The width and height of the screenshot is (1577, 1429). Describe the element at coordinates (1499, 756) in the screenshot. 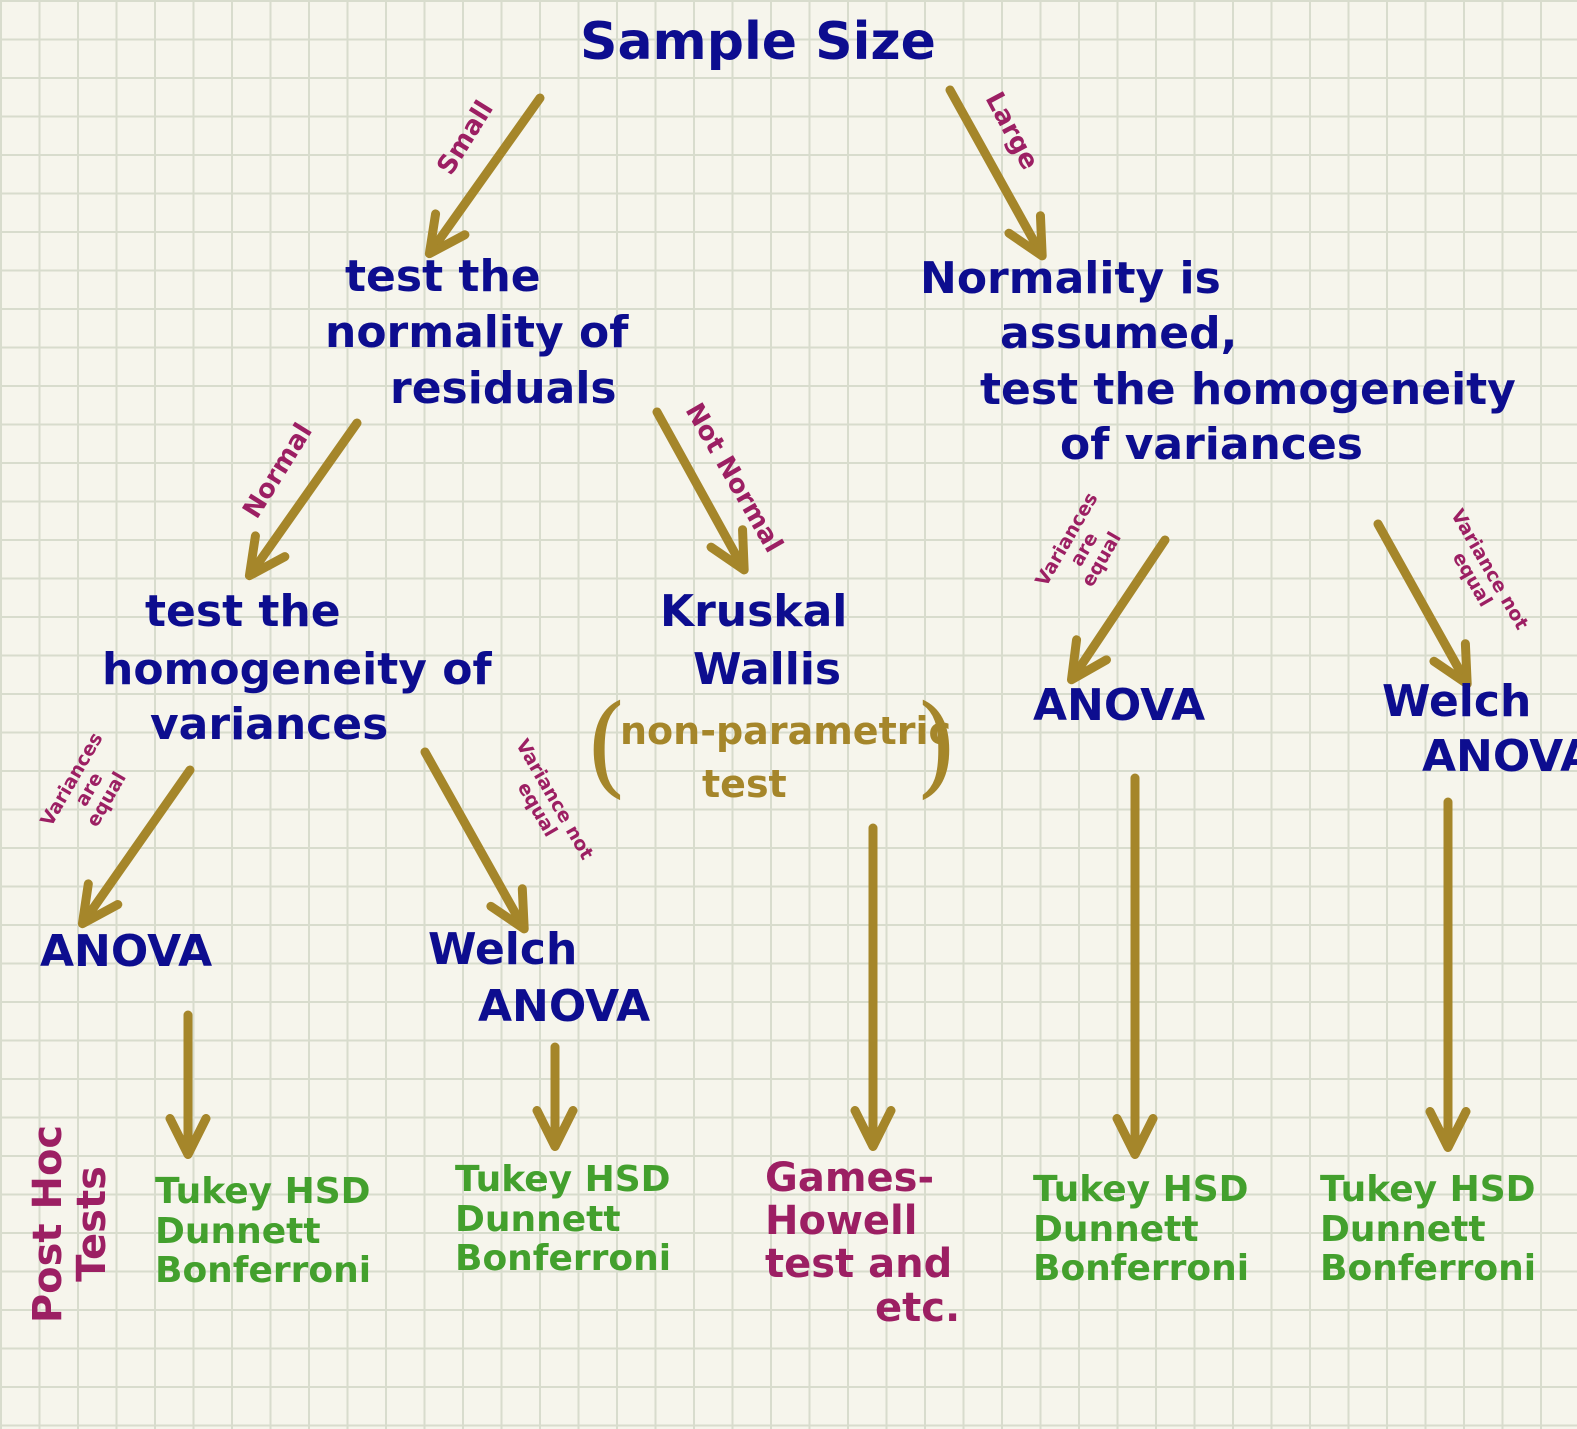

I see `node-welch-right-line2: ANOVA` at that location.